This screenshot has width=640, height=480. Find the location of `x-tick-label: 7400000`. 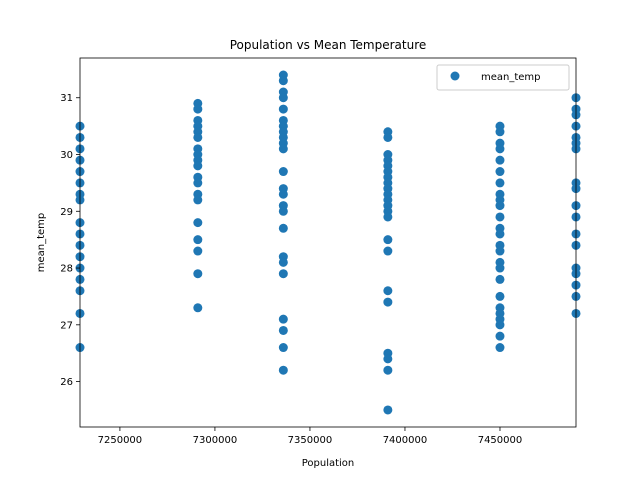

x-tick-label: 7400000 is located at coordinates (405, 440).